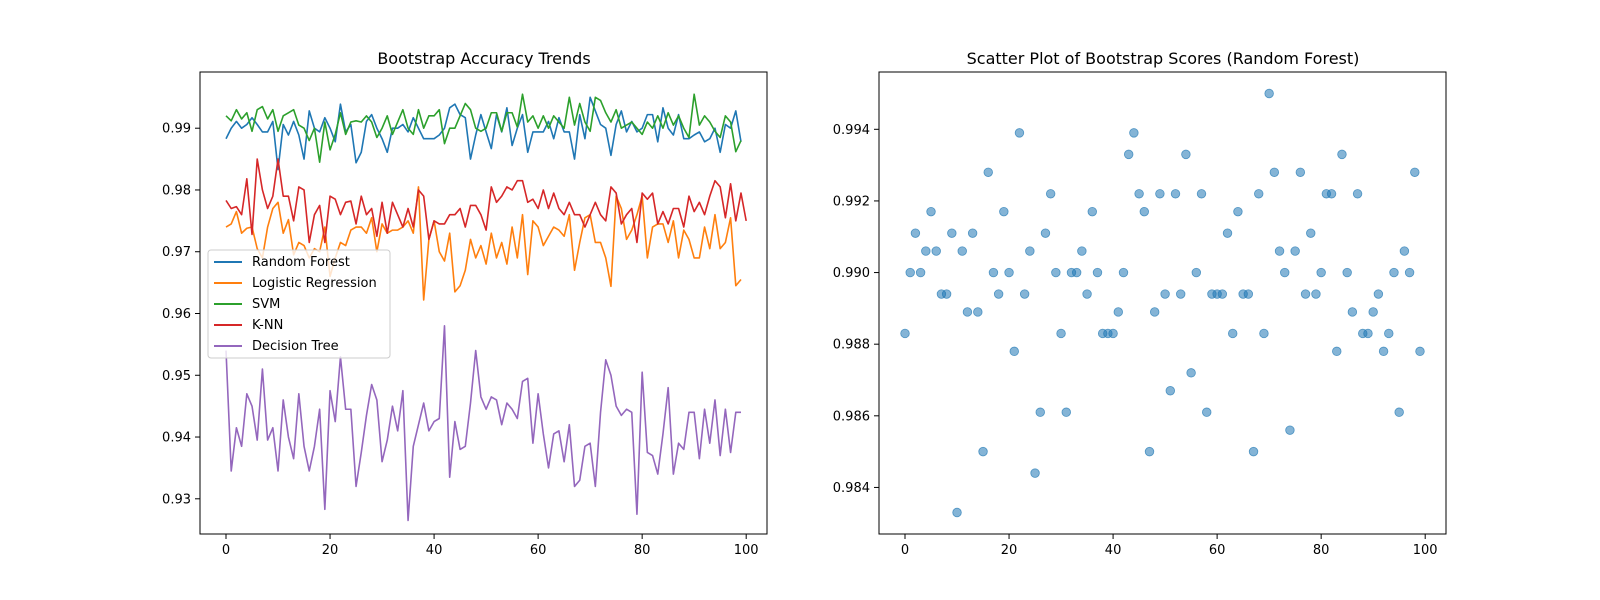 This screenshot has width=1600, height=600. I want to click on legend-item-random-forest: Random Forest, so click(282, 262).